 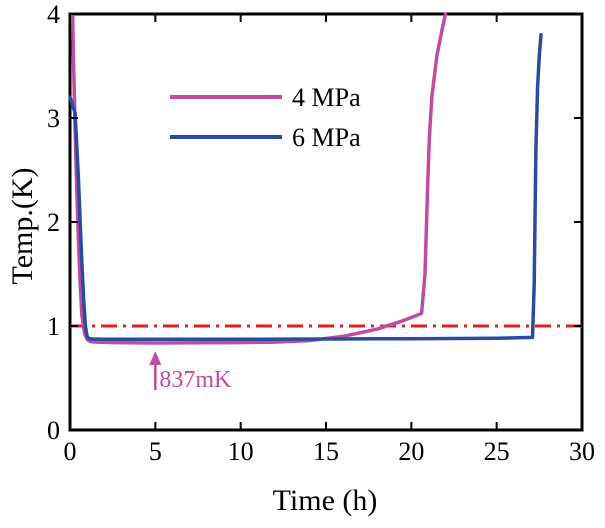 I want to click on legend-label-1: 4 MPa, so click(x=326, y=97).